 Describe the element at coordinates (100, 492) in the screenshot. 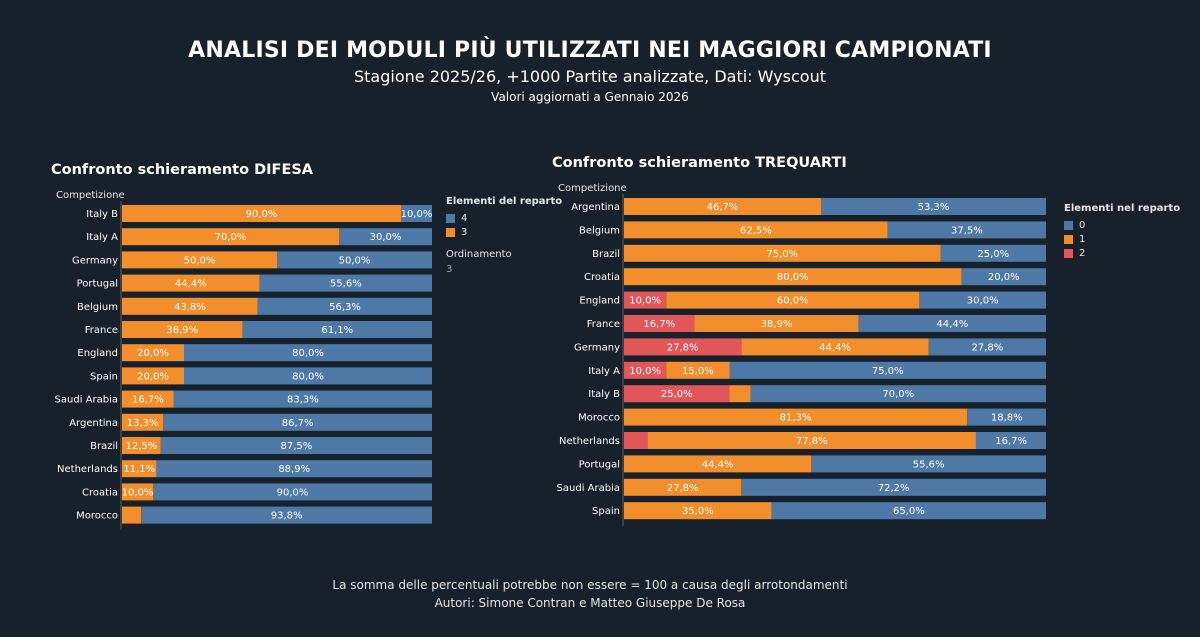

I see `defense-category-label: Croatia` at that location.